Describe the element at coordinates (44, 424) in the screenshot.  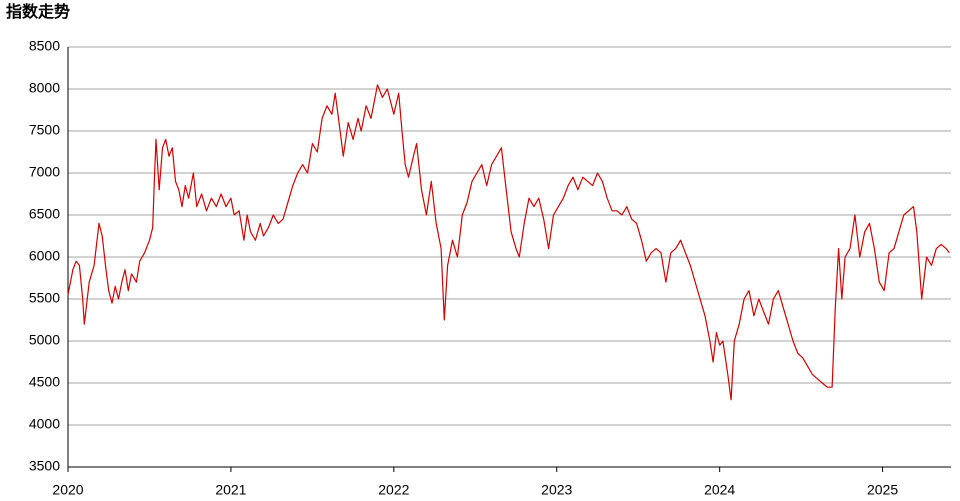
I see `y-tick-label: 4000` at that location.